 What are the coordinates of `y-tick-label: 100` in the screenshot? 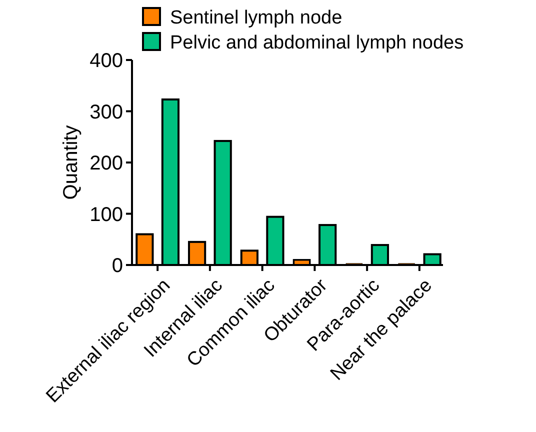 It's located at (106, 215).